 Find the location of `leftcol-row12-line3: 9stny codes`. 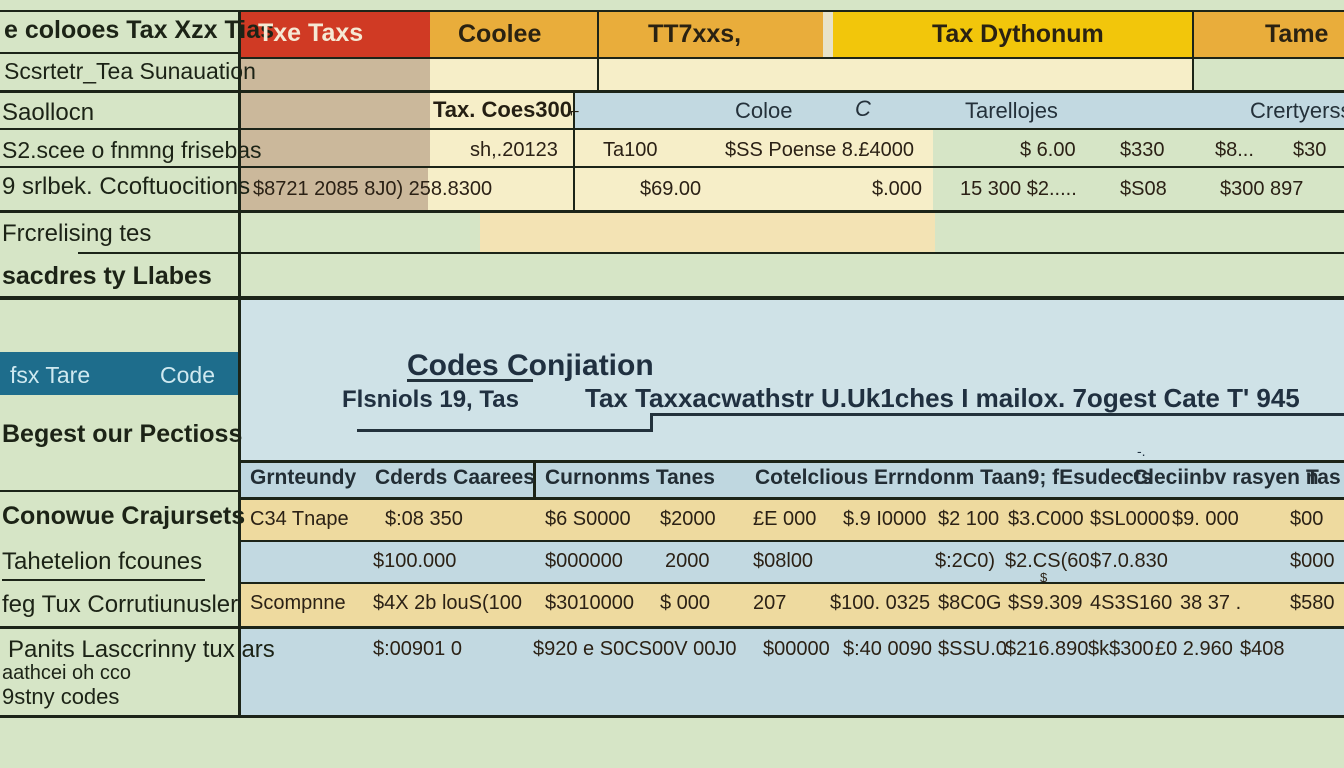

leftcol-row12-line3: 9stny codes is located at coordinates (61, 696).